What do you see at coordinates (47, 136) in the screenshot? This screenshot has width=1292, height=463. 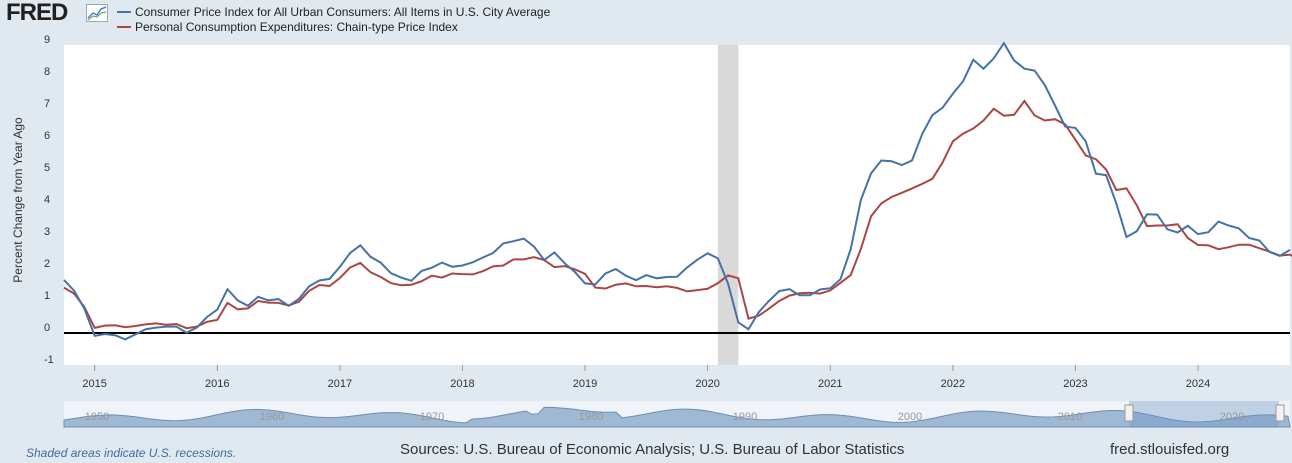 I see `y-tick-label: 6` at bounding box center [47, 136].